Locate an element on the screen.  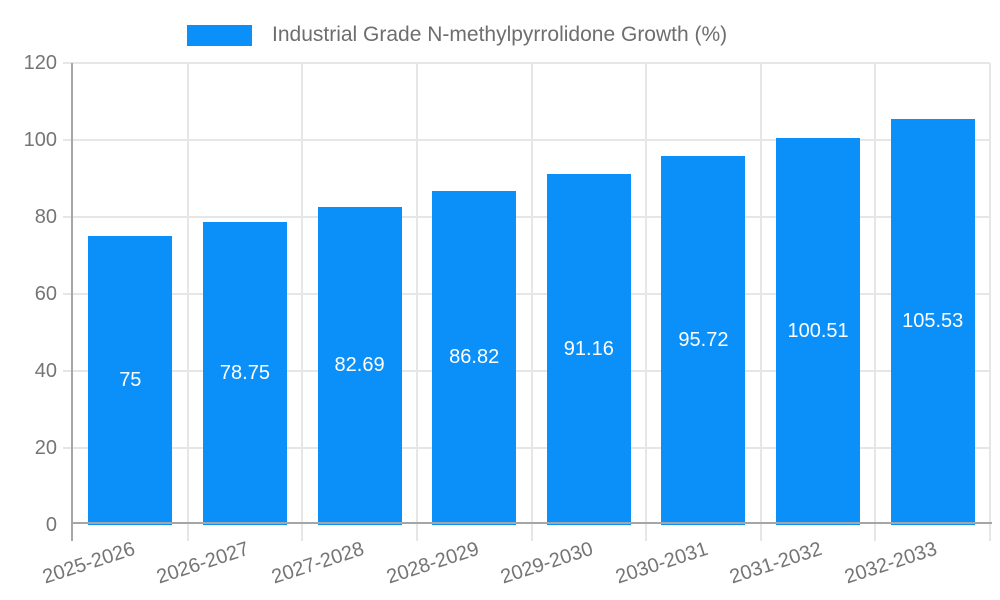
x-axis-tick-label: 2029-2030 is located at coordinates (547, 563).